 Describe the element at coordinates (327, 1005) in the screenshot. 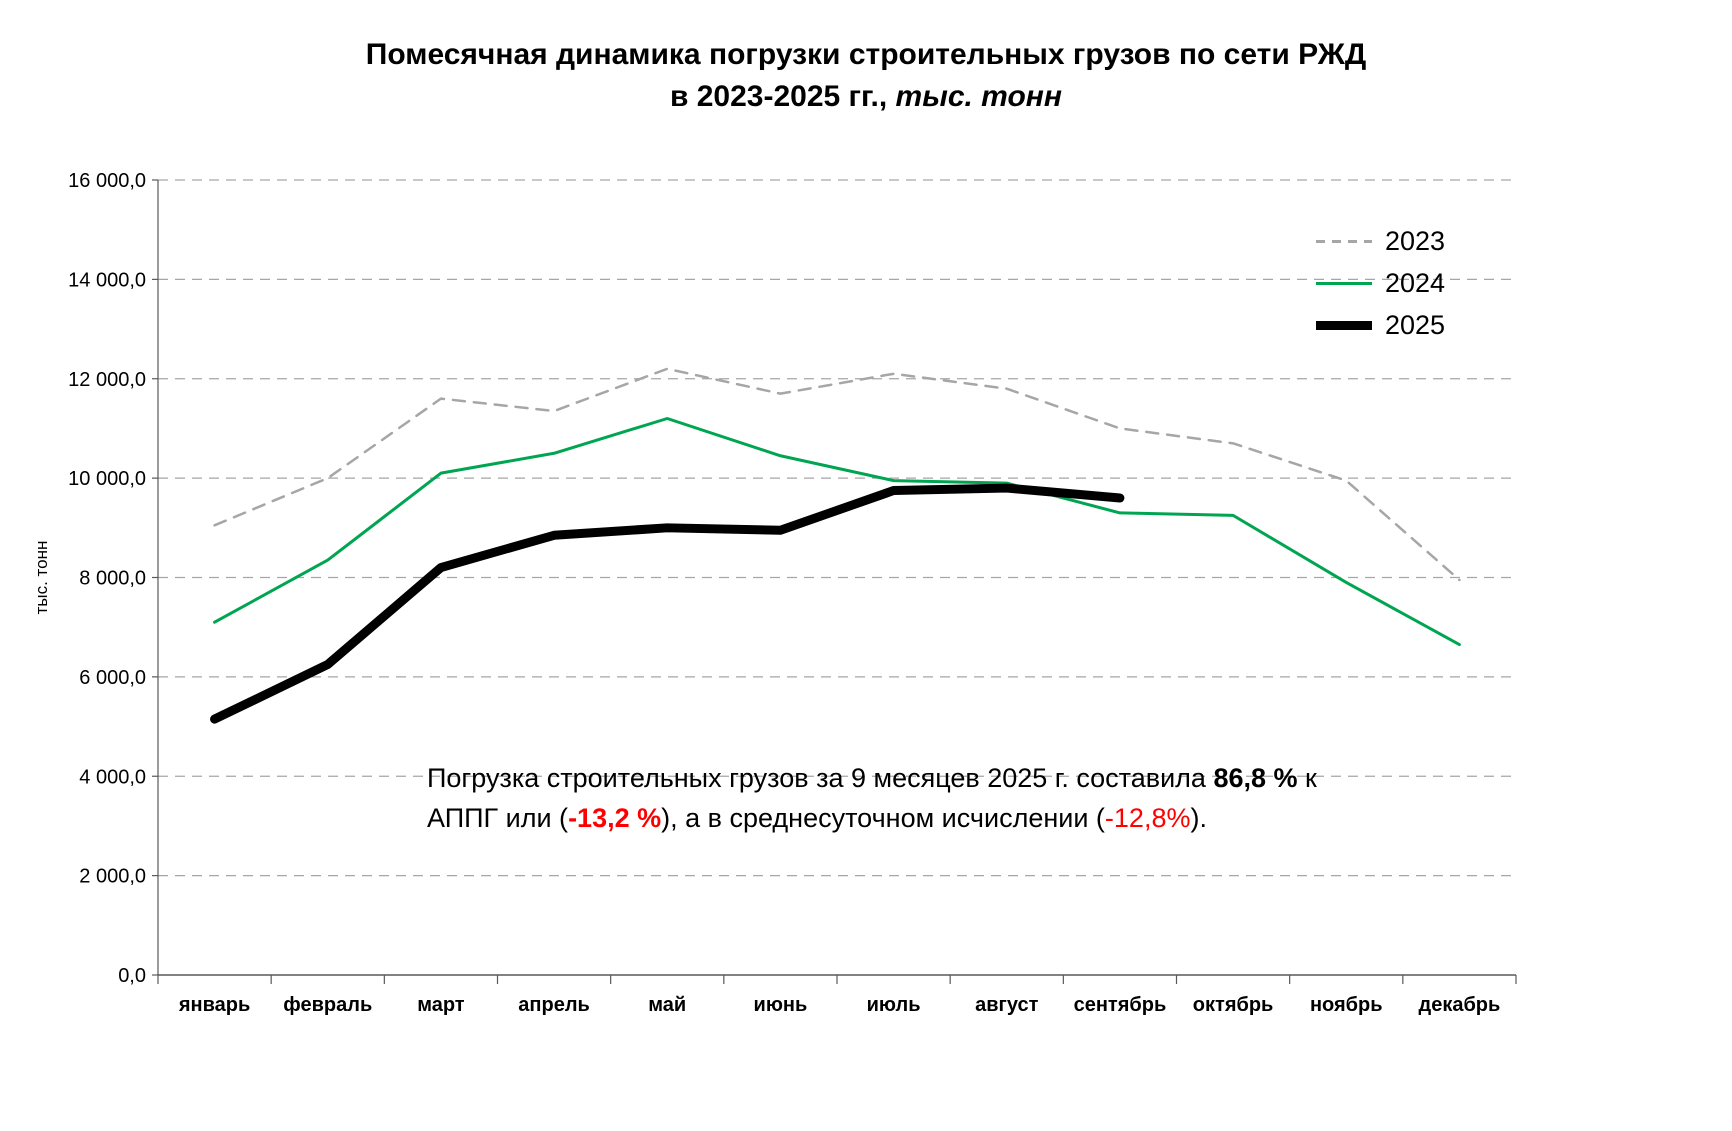

I see `x-tick-label: февраль` at that location.